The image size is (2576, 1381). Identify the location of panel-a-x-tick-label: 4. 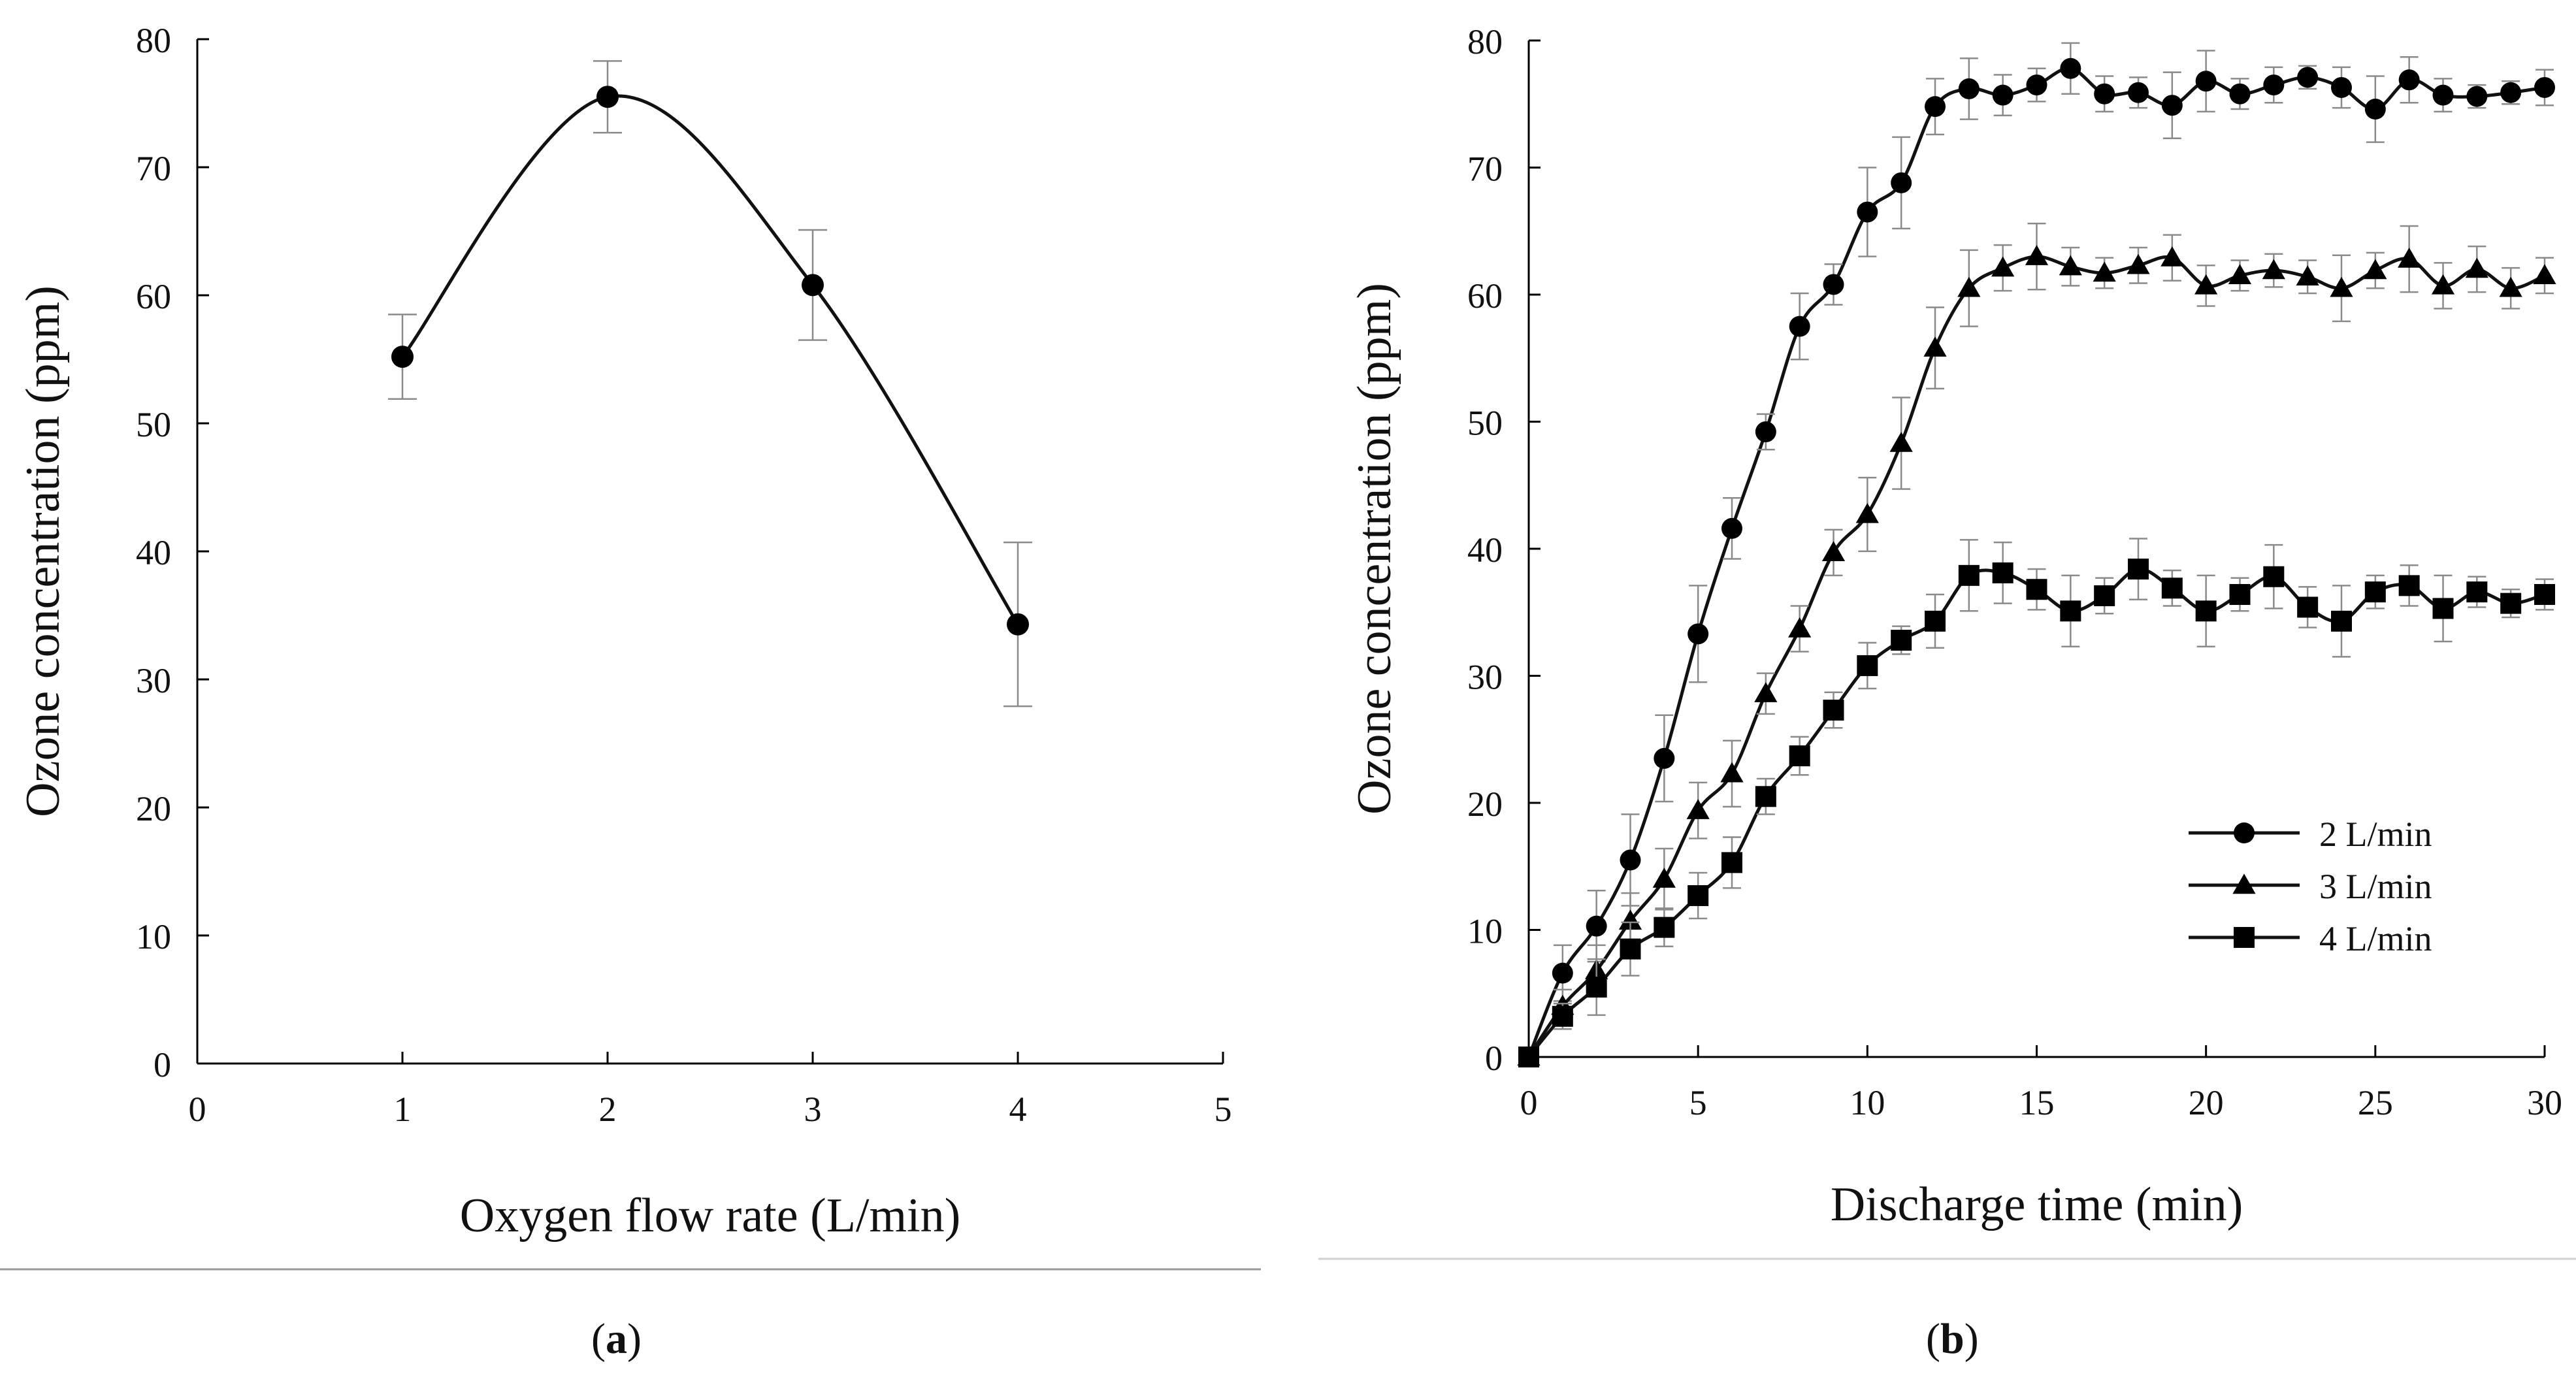
(1018, 1109).